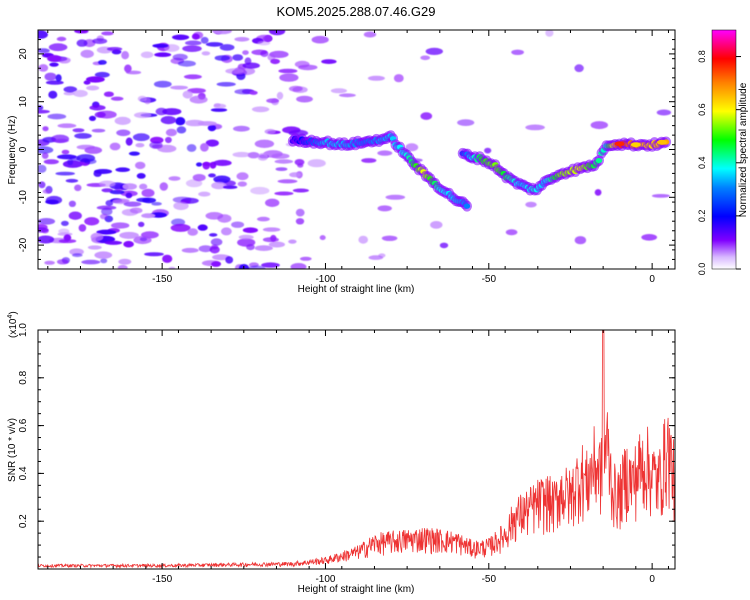 This screenshot has width=750, height=600. Describe the element at coordinates (23, 521) in the screenshot. I see `snr-y-tick-label: 0.2` at that location.